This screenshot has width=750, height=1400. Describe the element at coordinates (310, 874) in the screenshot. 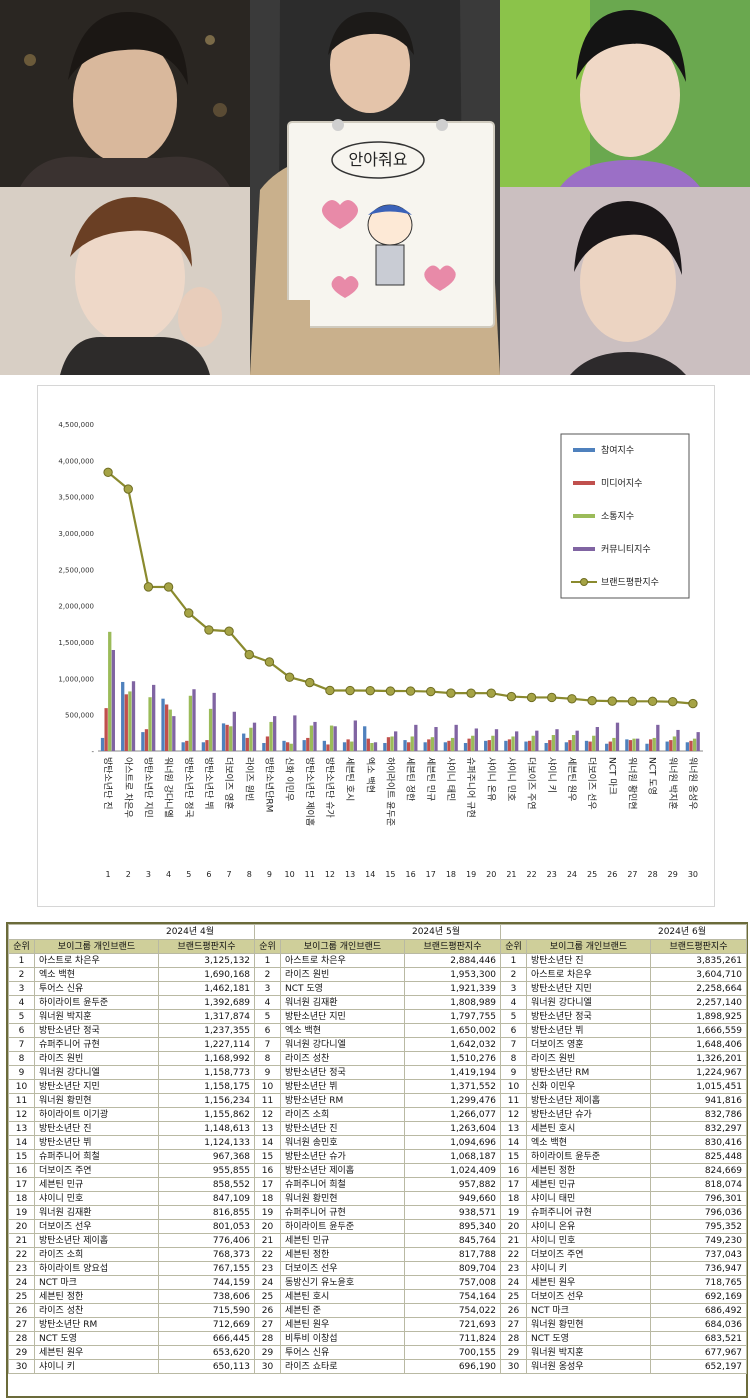

I see `x-rank-label: 11` at that location.